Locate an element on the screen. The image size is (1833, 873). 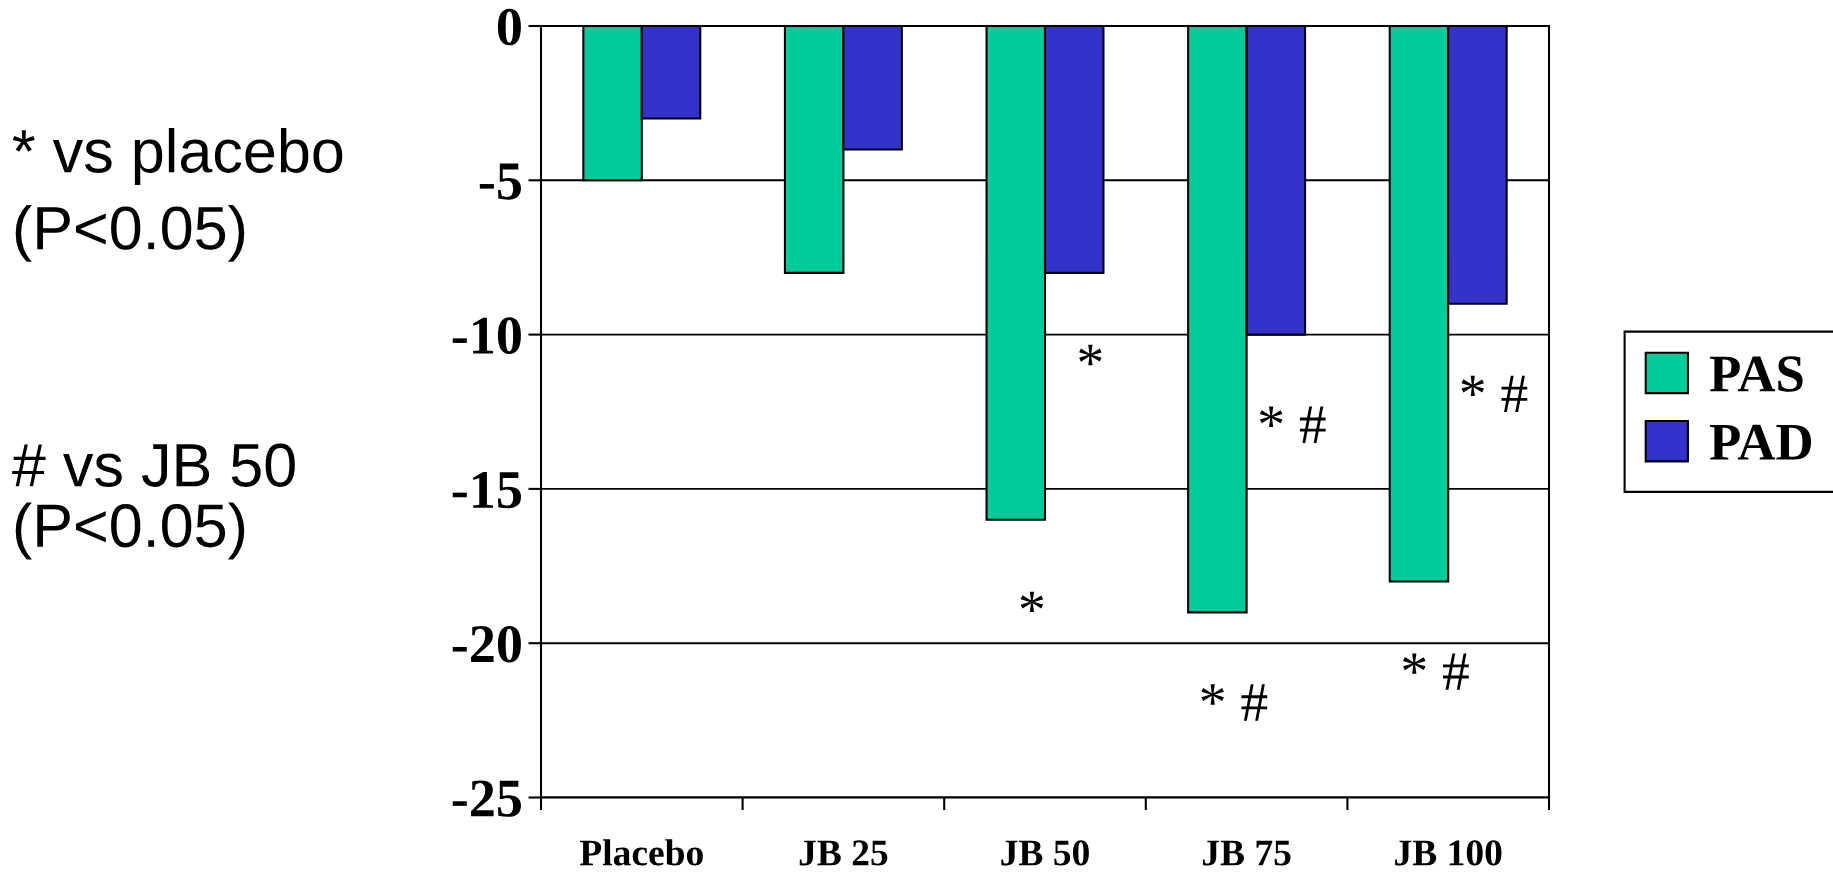
y-tick-label: -15 is located at coordinates (486, 490).